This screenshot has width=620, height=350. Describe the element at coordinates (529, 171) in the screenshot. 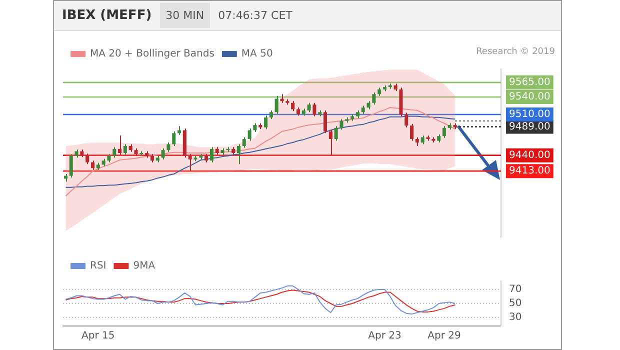

I see `y-tick-label: 9413.00` at that location.